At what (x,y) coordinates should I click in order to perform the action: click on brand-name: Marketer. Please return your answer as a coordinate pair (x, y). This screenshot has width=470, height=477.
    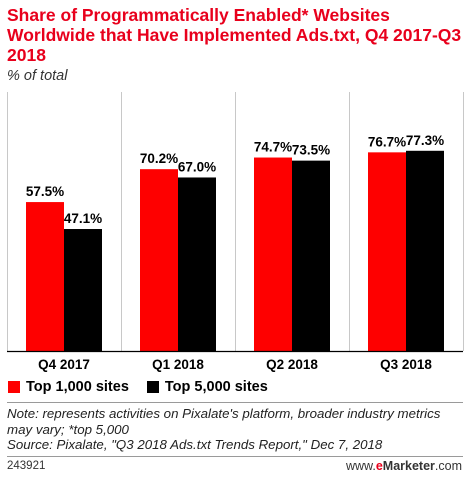
    Looking at the image, I should click on (408, 466).